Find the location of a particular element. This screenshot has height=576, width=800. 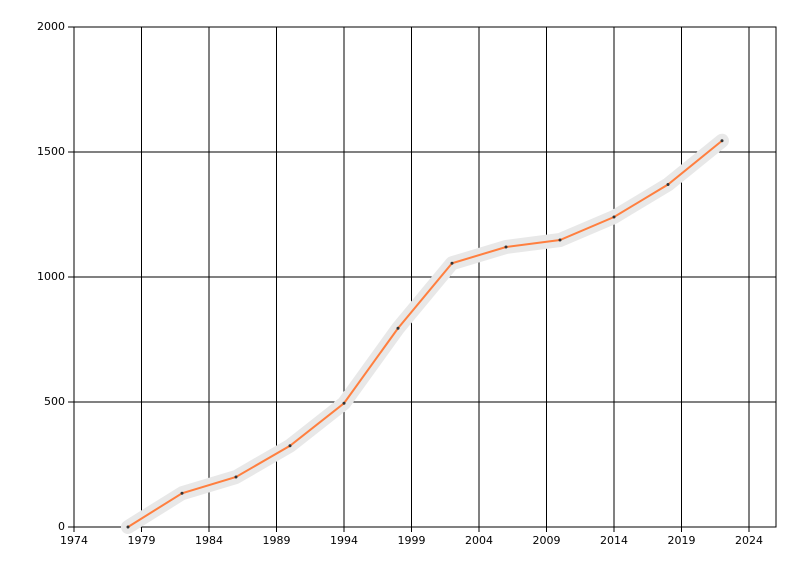

x-tick-label: 2024 is located at coordinates (749, 540).